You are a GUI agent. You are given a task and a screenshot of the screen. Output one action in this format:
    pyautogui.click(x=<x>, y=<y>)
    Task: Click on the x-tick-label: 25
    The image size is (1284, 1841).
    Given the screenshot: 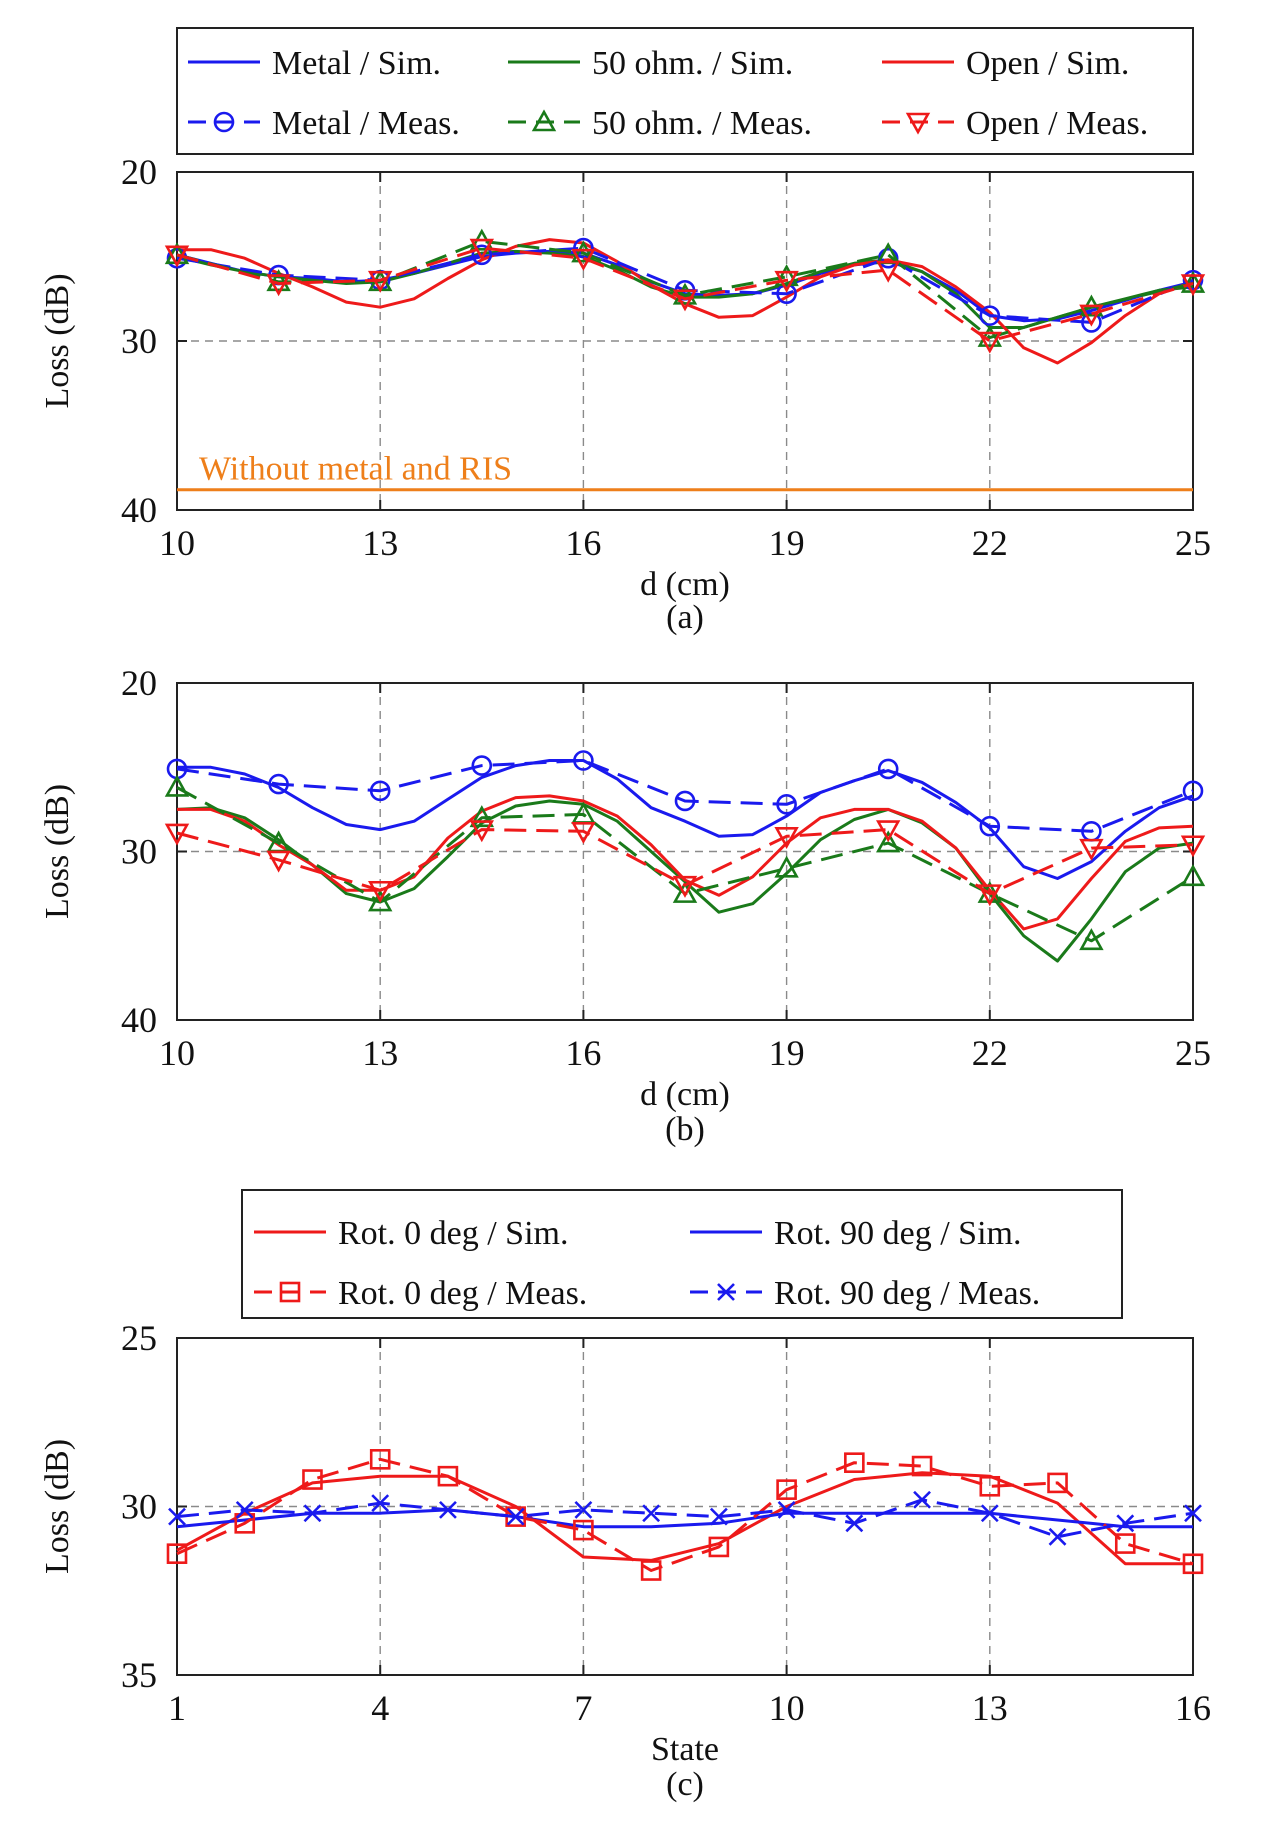 What is the action you would take?
    pyautogui.click(x=1193, y=543)
    